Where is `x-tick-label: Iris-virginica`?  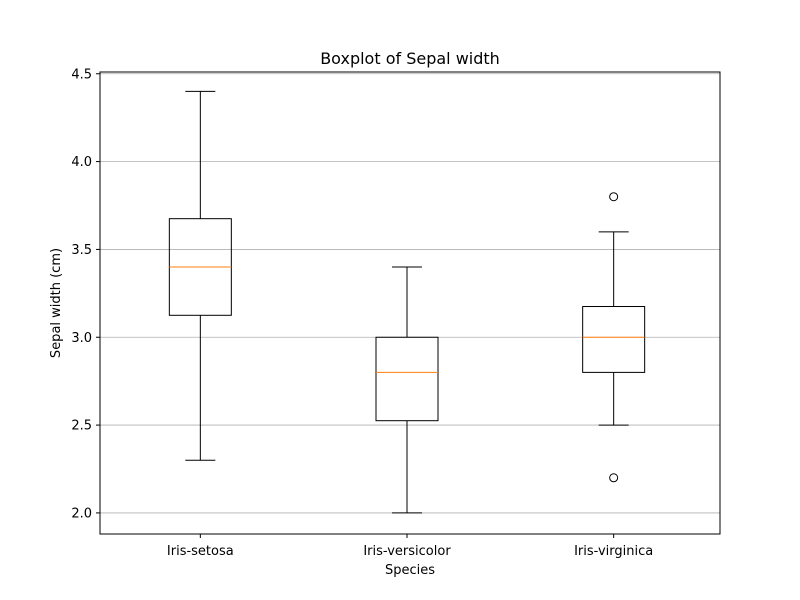 x-tick-label: Iris-virginica is located at coordinates (613, 551).